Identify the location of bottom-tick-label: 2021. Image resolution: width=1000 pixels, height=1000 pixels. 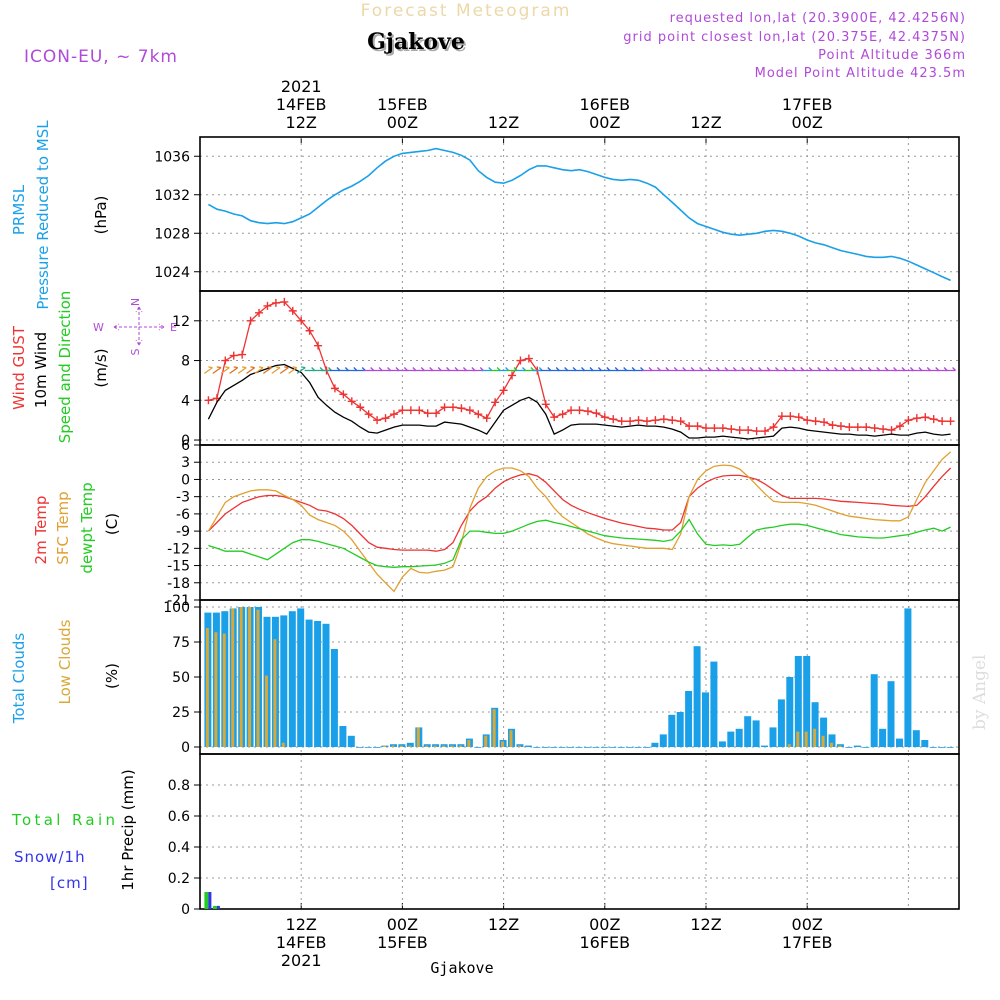
(301, 960).